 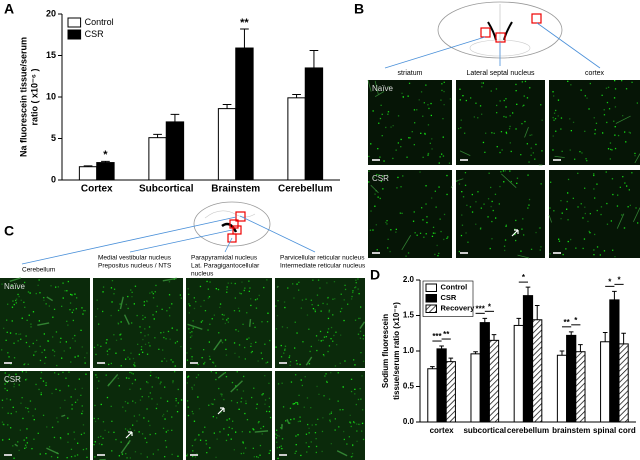 What do you see at coordinates (431, 298) in the screenshot?
I see `legend-swatch` at bounding box center [431, 298].